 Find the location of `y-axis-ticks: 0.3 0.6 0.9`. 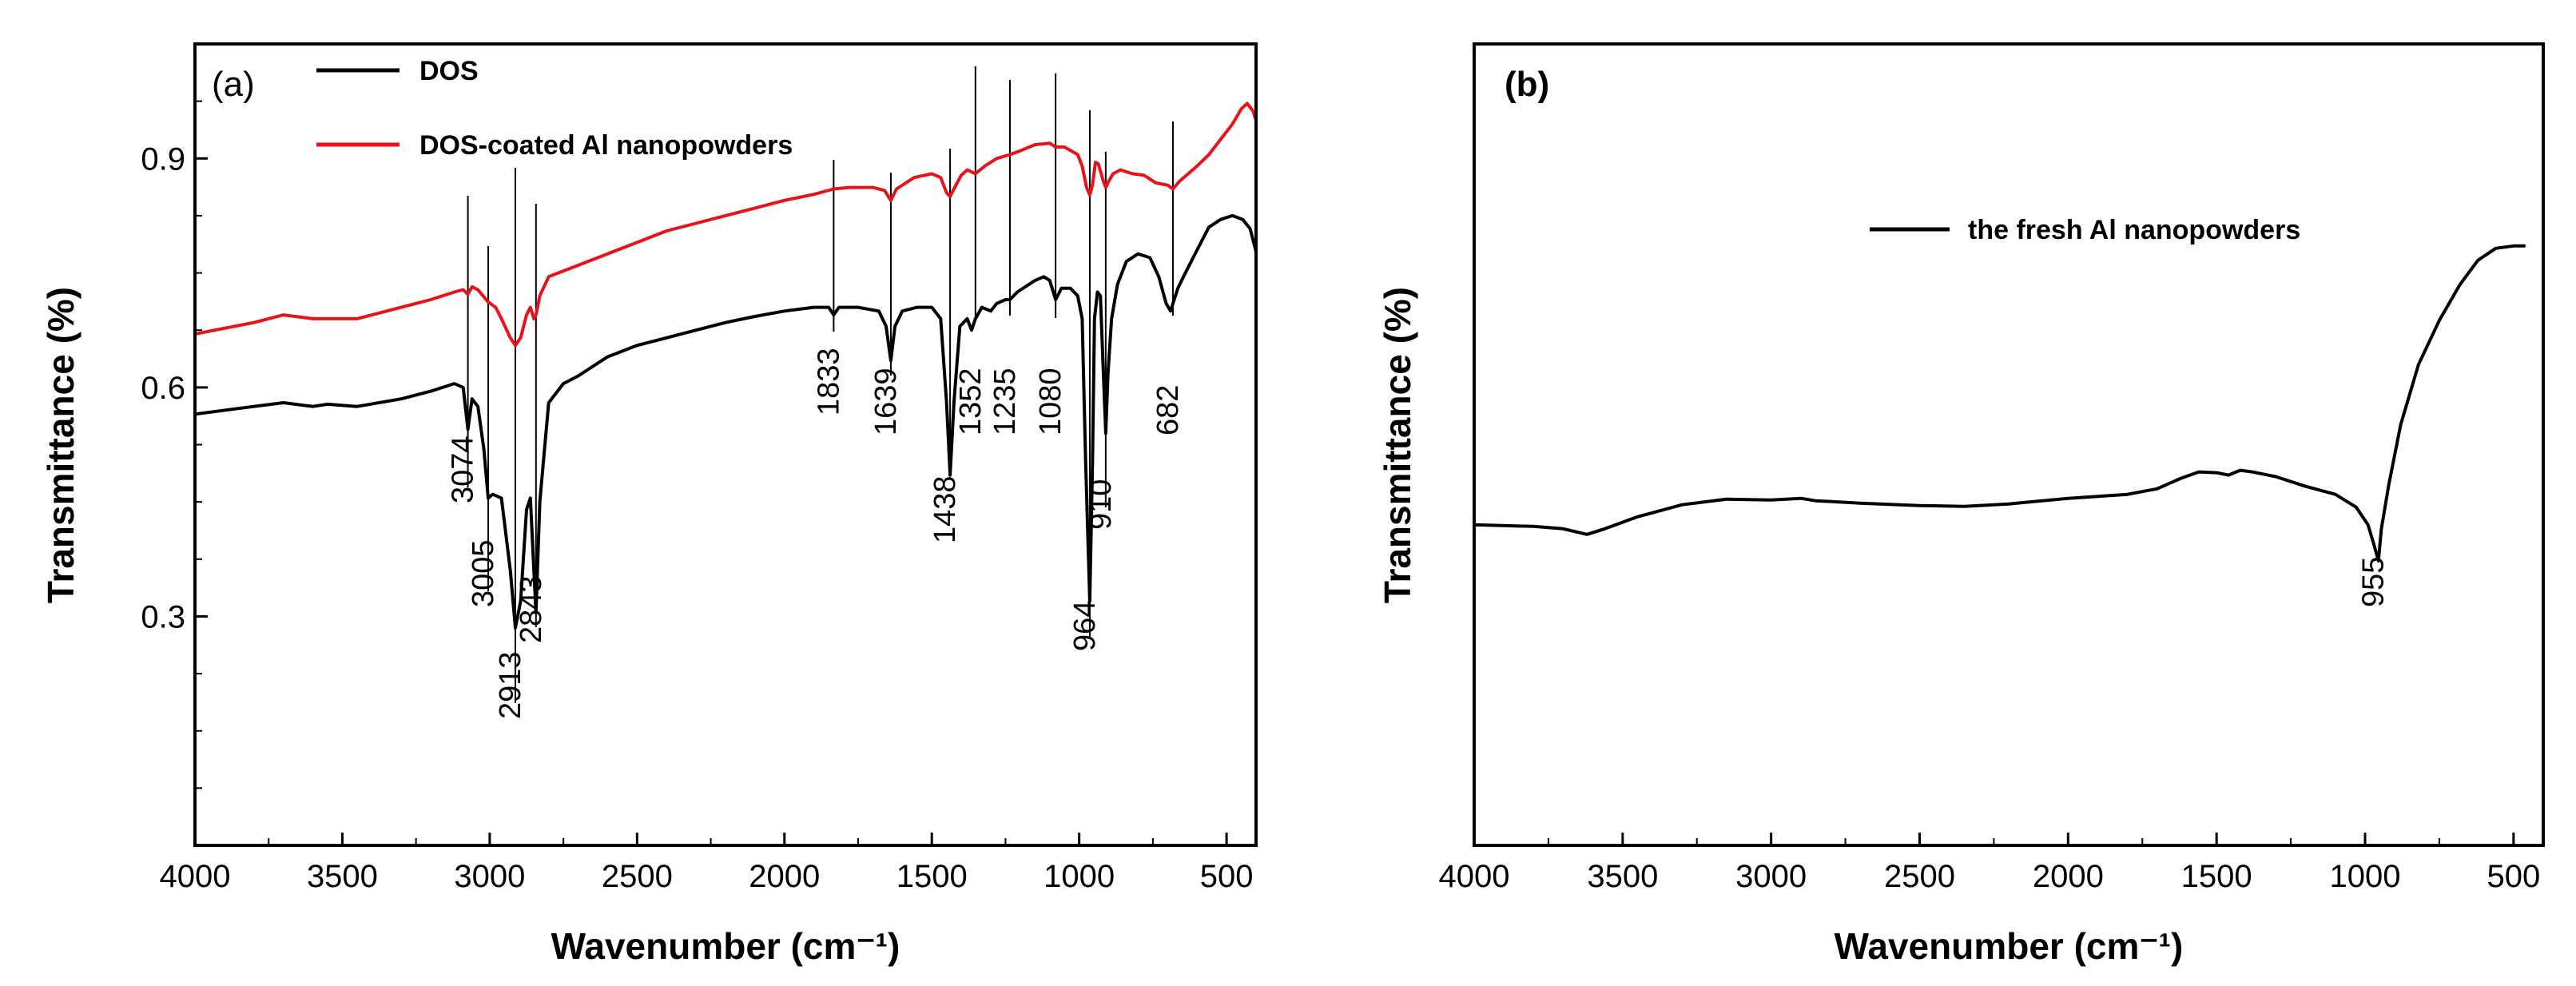

y-axis-ticks: 0.3 0.6 0.9 is located at coordinates (174, 416).